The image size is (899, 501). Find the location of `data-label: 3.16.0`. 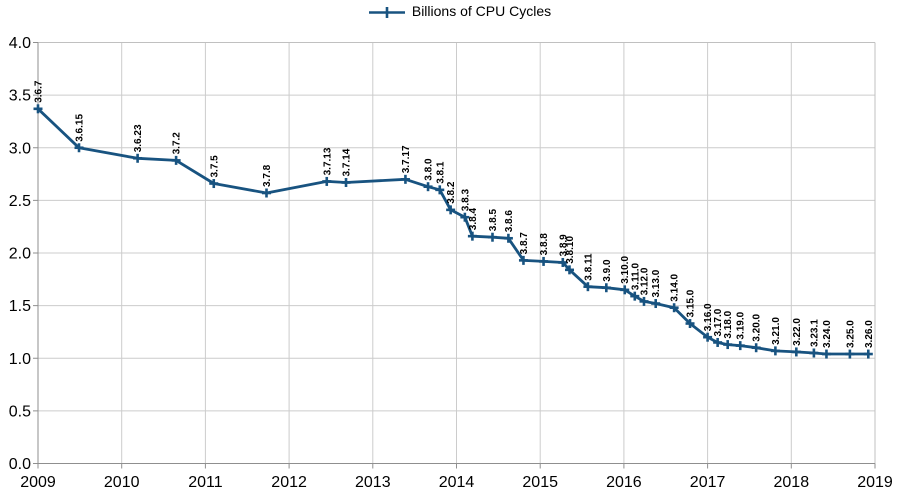

data-label: 3.16.0 is located at coordinates (708, 317).